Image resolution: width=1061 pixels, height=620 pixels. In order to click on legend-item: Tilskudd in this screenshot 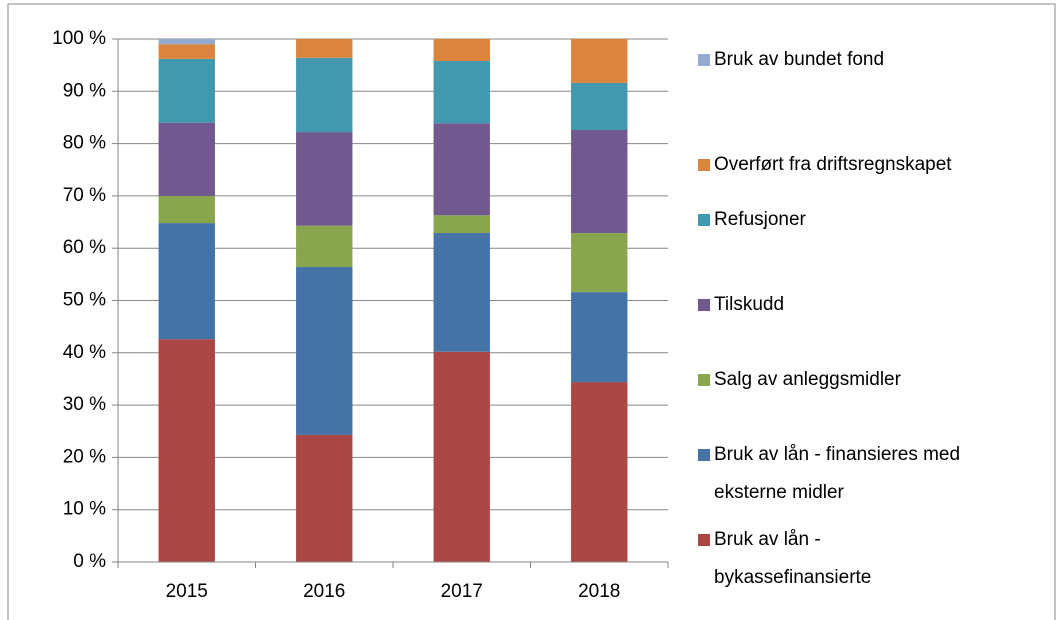, I will do `click(871, 305)`.